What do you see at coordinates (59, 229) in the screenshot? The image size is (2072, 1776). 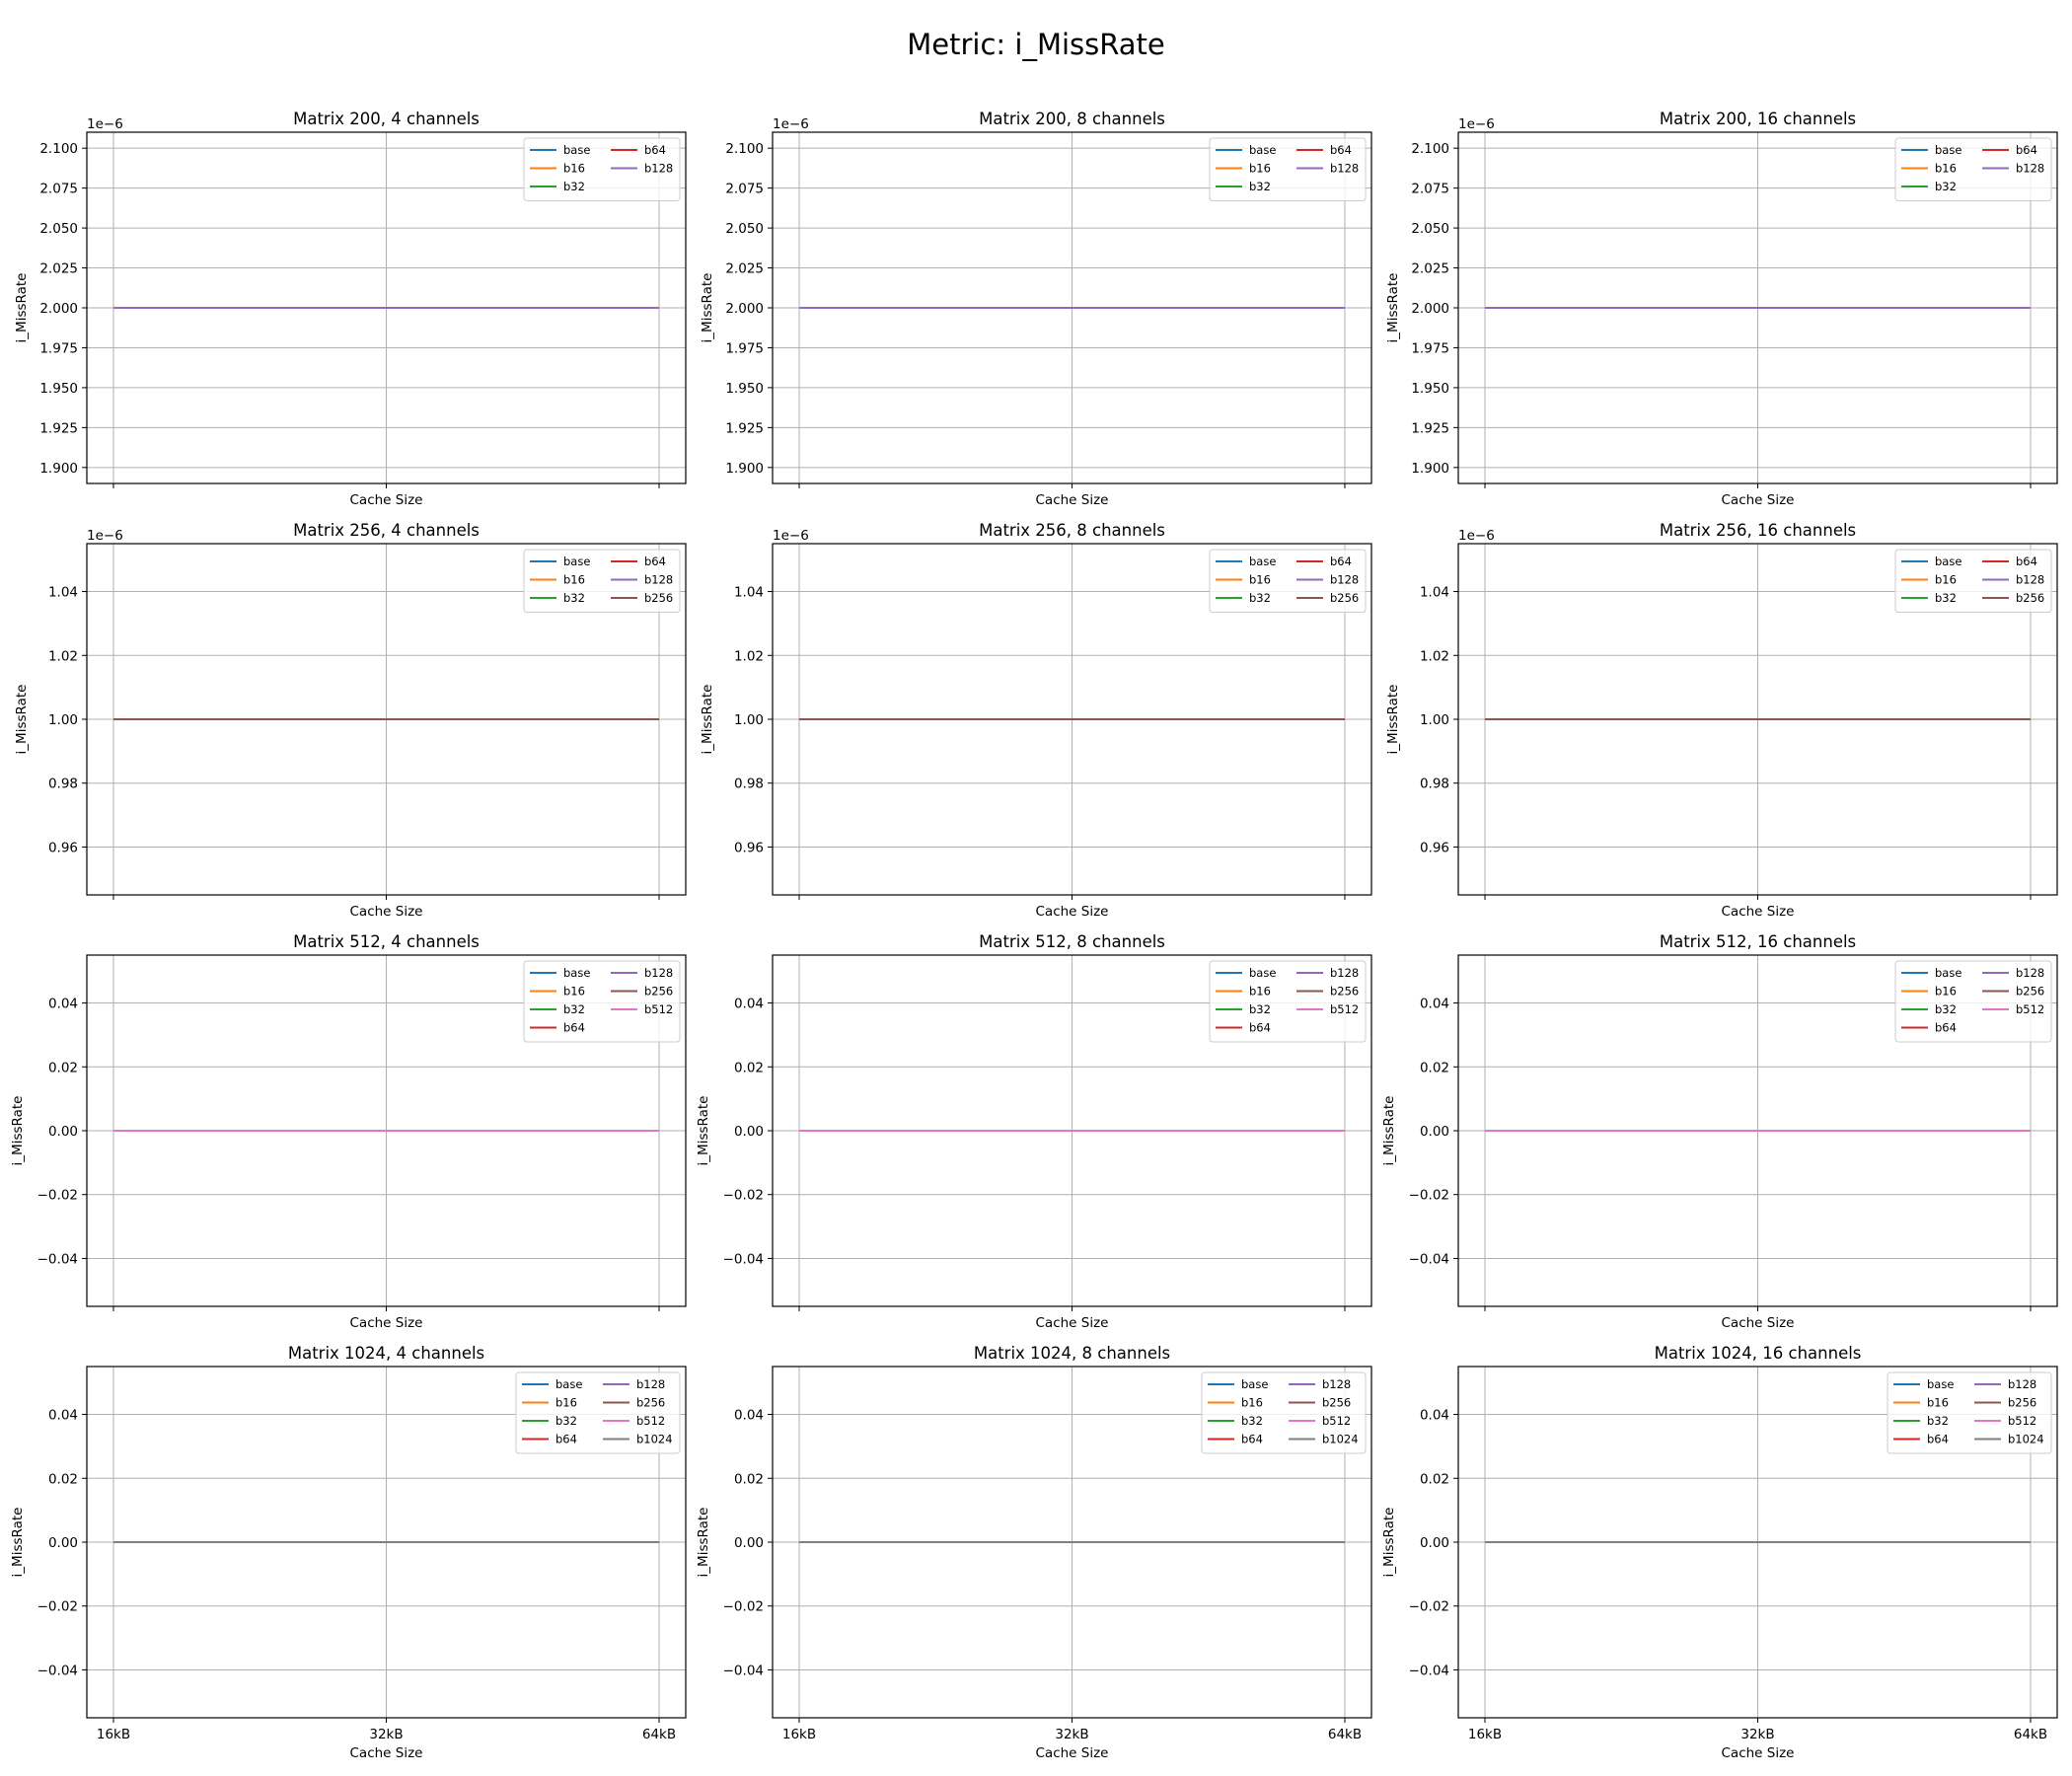 I see `y-tick-label: 2.050` at bounding box center [59, 229].